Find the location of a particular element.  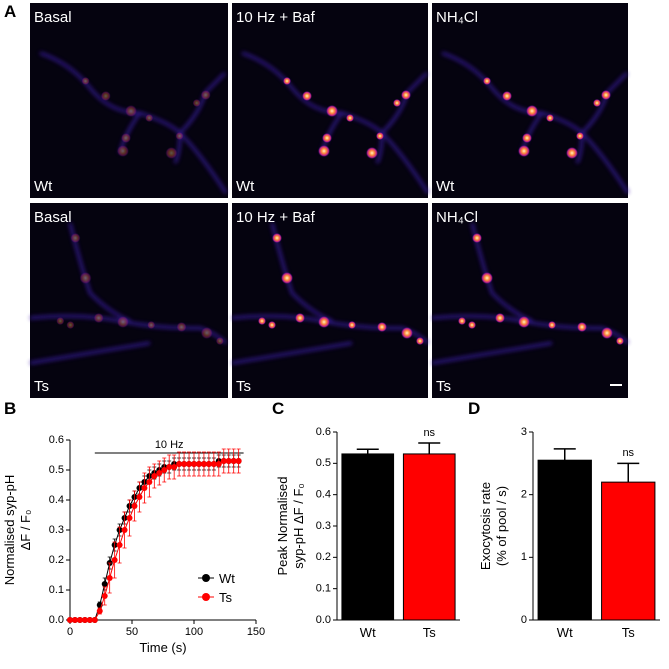

micrograph: Basal Wt is located at coordinates (129, 100).